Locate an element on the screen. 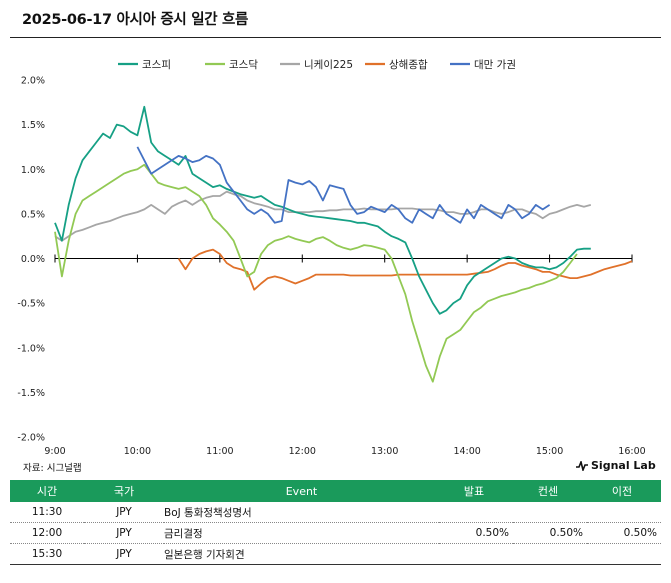 This screenshot has height=583, width=671. legend-label-kospi: 코스피 is located at coordinates (156, 65).